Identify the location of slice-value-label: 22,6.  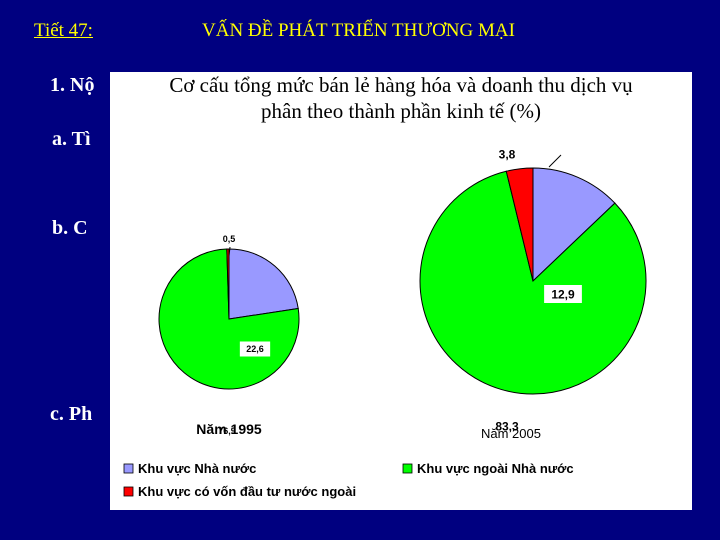
(255, 349).